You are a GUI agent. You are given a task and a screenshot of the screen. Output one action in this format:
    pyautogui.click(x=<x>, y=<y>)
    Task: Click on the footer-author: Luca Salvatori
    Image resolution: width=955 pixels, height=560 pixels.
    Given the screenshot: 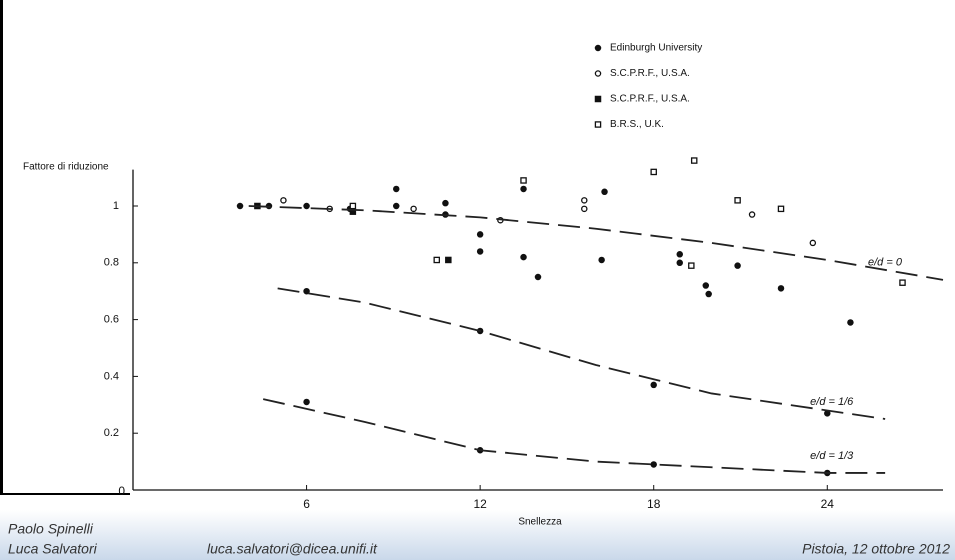 What is the action you would take?
    pyautogui.click(x=53, y=549)
    